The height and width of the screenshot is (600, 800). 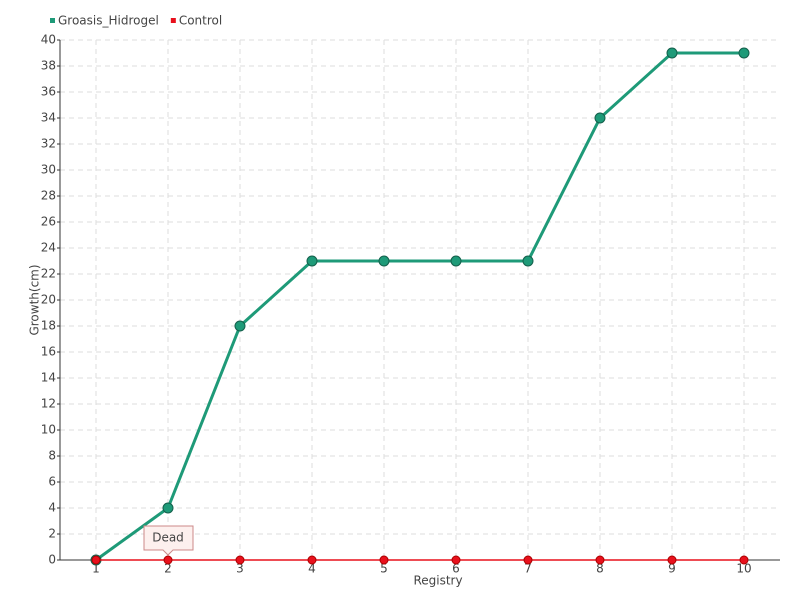 I want to click on y-tick-label: 12, so click(x=48, y=404).